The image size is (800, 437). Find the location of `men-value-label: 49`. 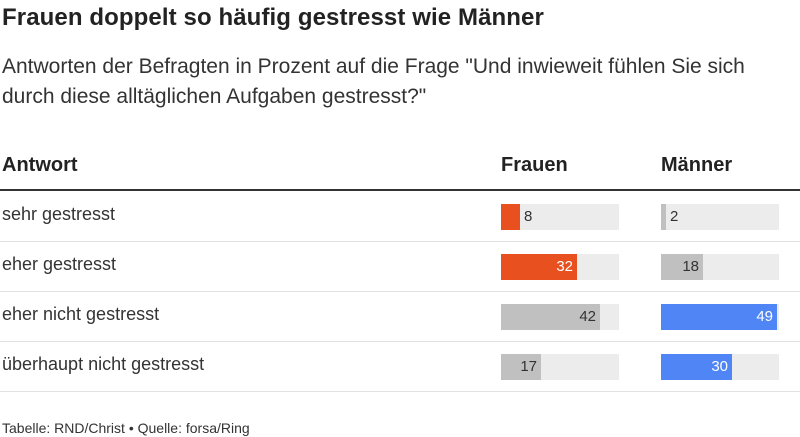

men-value-label: 49 is located at coordinates (764, 316).